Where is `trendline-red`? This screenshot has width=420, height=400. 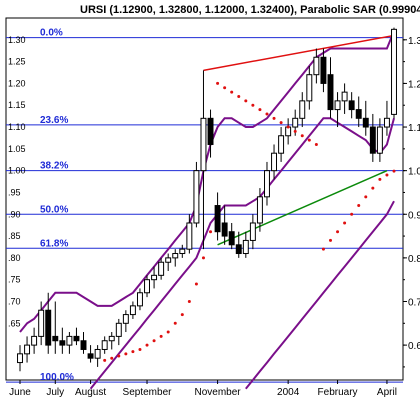
trendline-red is located at coordinates (299, 53).